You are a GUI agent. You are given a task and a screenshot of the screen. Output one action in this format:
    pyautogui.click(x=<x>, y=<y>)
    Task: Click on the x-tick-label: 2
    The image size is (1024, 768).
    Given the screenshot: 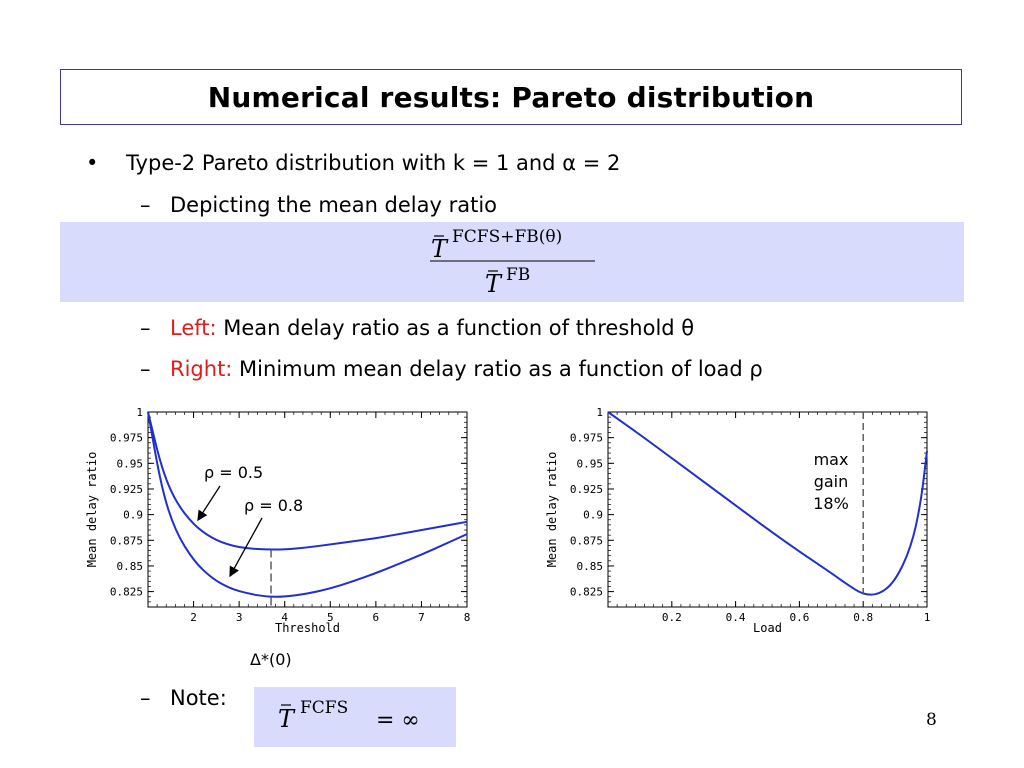 What is the action you would take?
    pyautogui.click(x=193, y=617)
    